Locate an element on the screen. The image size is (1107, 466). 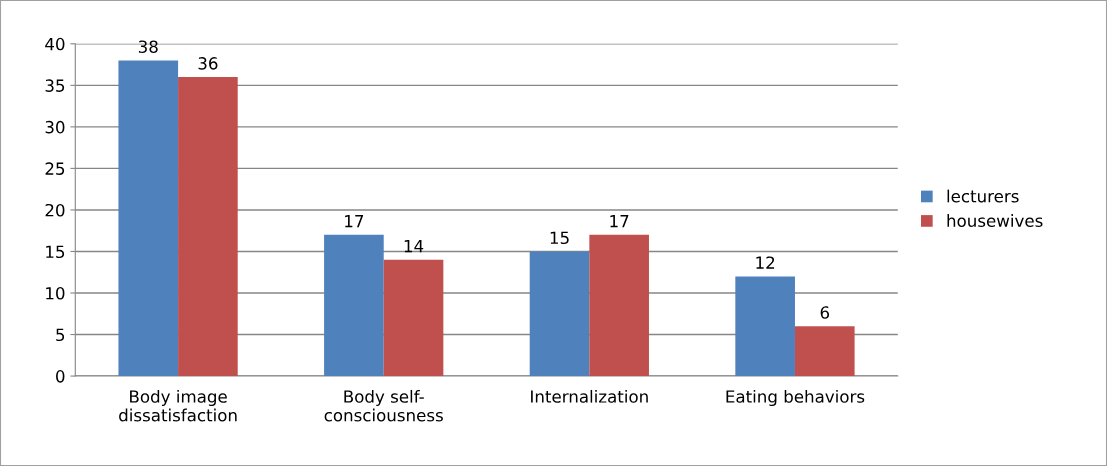
data-label: 38 is located at coordinates (148, 47).